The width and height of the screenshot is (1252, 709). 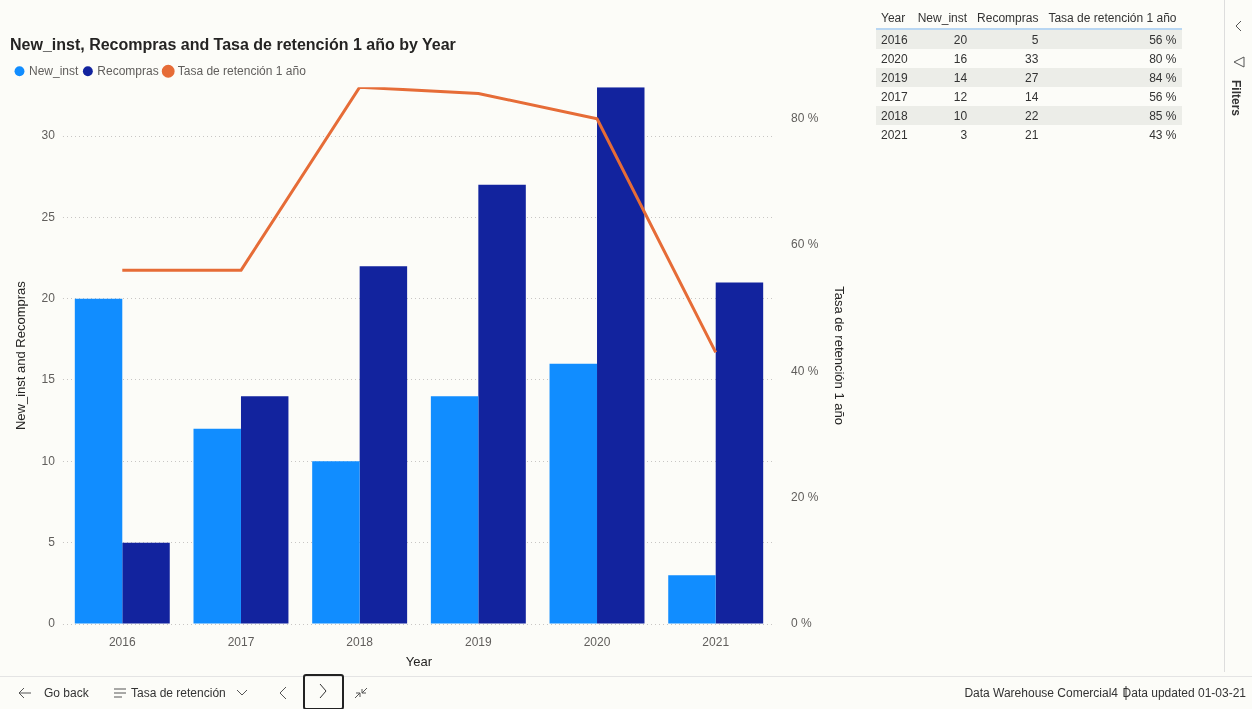 What do you see at coordinates (942, 115) in the screenshot?
I see `data-label: 10` at bounding box center [942, 115].